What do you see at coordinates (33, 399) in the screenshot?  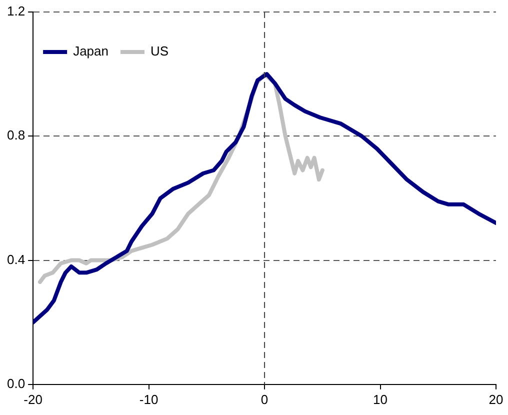 I see `x-tick-label: -20` at bounding box center [33, 399].